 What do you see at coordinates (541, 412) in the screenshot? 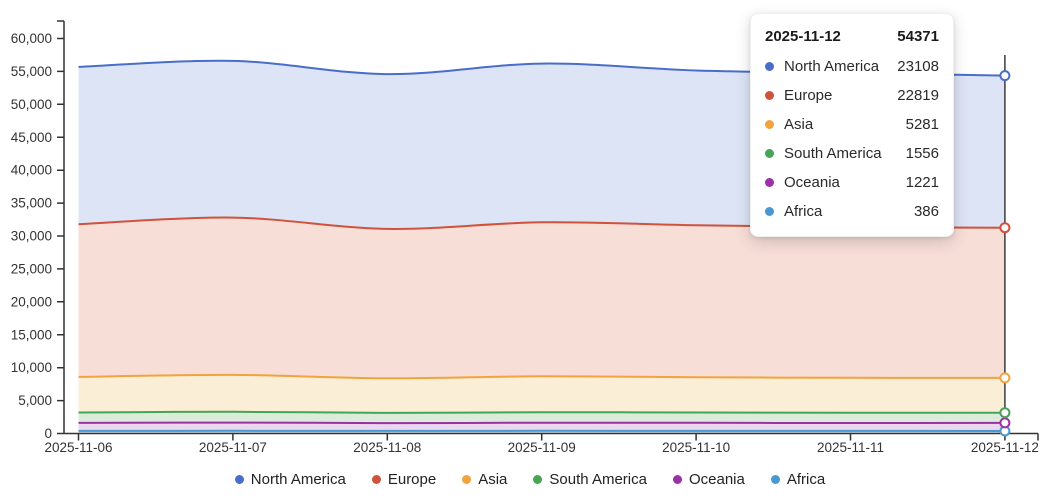
I see `series-line-south-america` at bounding box center [541, 412].